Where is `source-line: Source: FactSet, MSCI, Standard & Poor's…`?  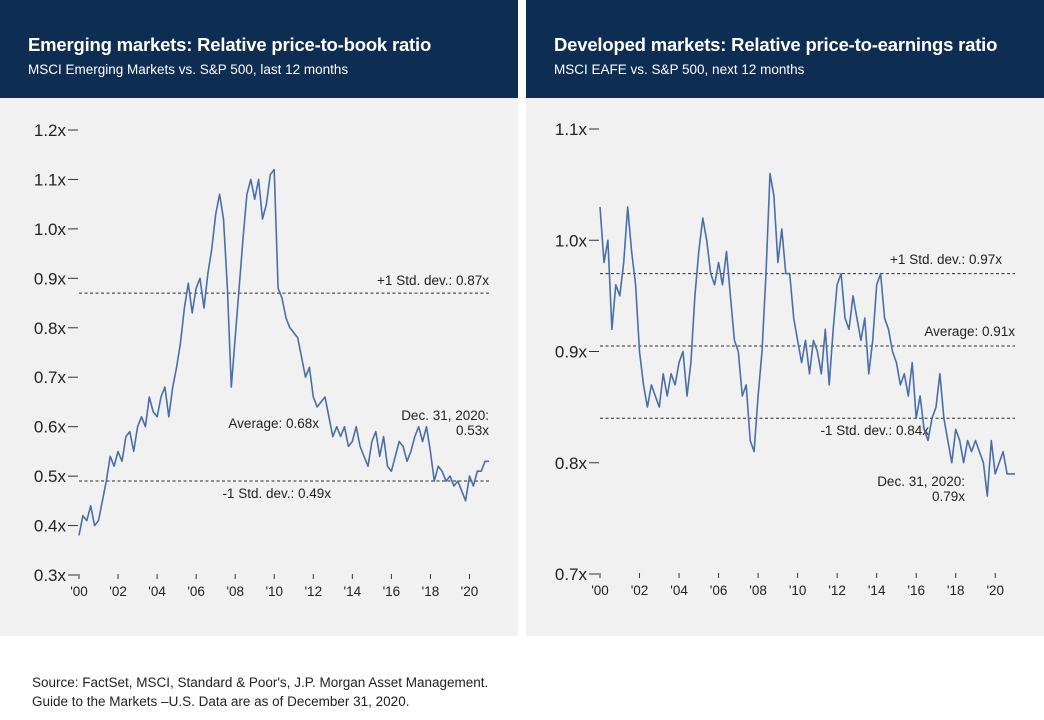 source-line: Source: FactSet, MSCI, Standard & Poor's… is located at coordinates (260, 682).